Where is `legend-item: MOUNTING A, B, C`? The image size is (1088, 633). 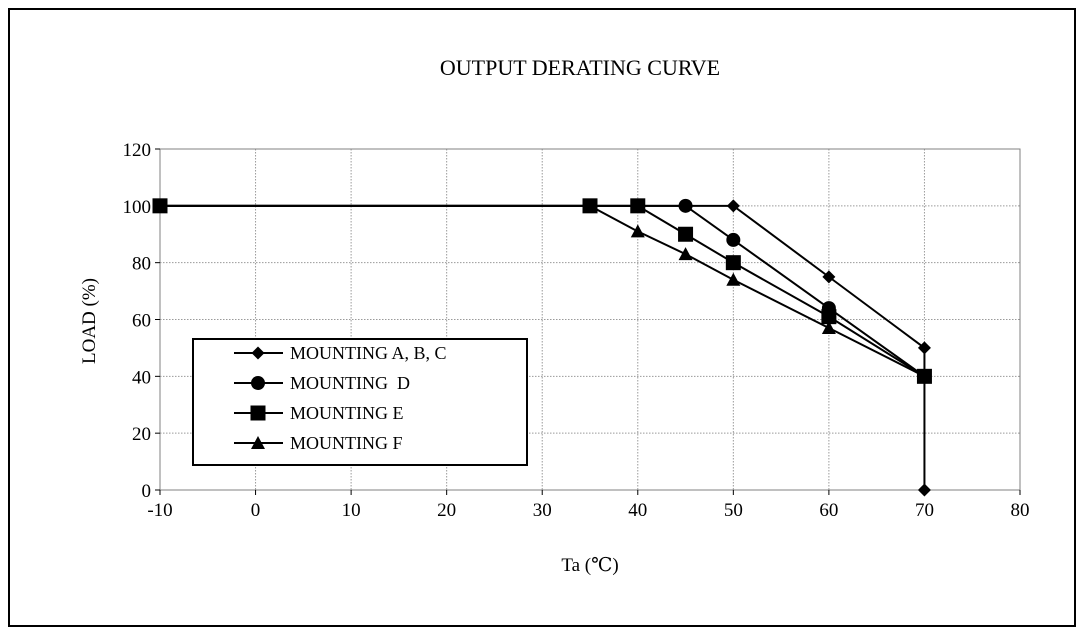 legend-item: MOUNTING A, B, C is located at coordinates (340, 353).